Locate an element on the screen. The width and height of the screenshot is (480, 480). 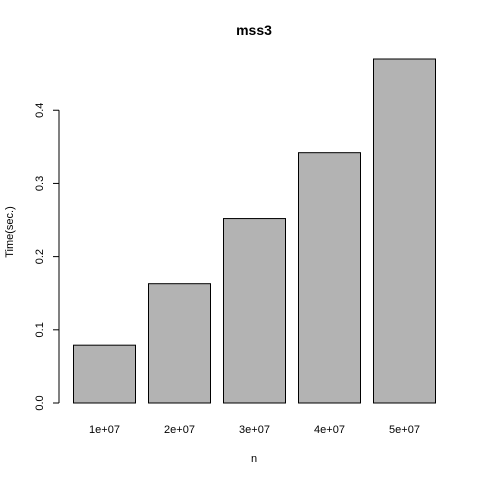
x-tick-label: 5e+07 is located at coordinates (404, 430).